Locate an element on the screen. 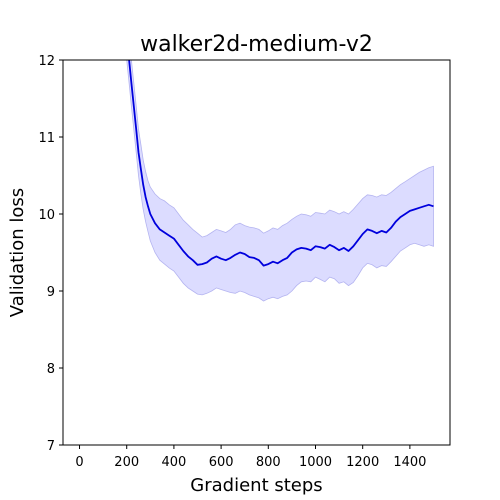 Image resolution: width=500 pixels, height=500 pixels. x-tick-label: 1000 is located at coordinates (315, 462).